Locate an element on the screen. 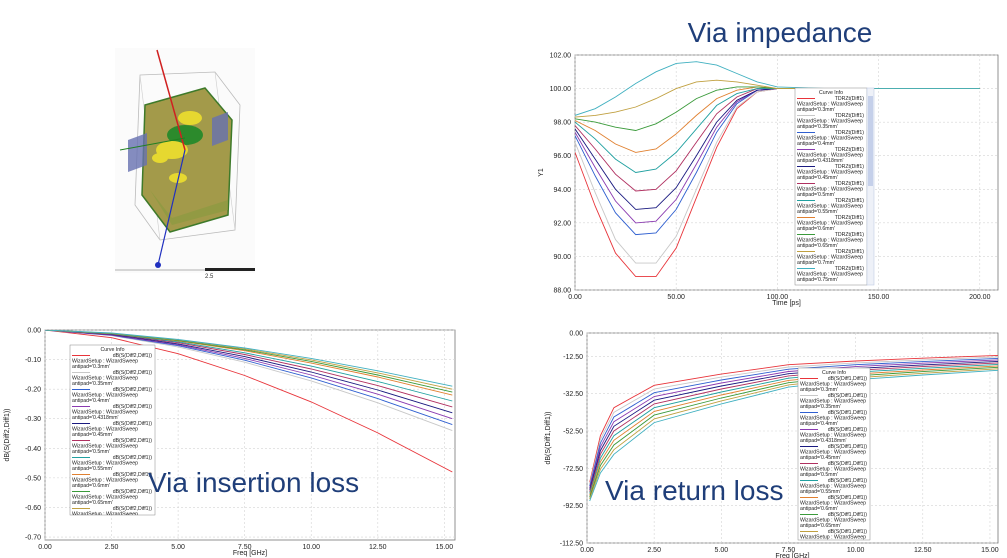  y-tick-label: -0.60 is located at coordinates (33, 508).